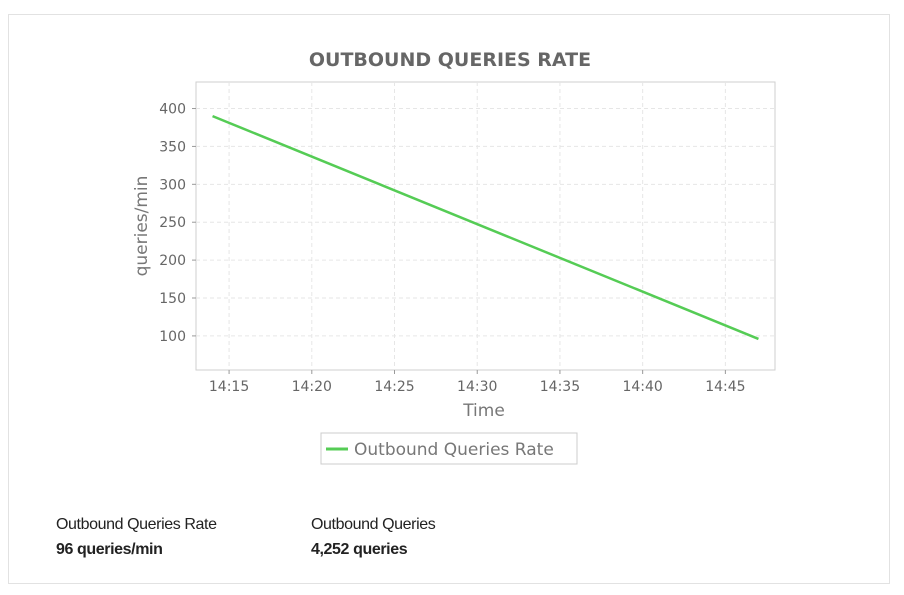  Describe the element at coordinates (725, 387) in the screenshot. I see `x-tick-label: 14:45` at that location.